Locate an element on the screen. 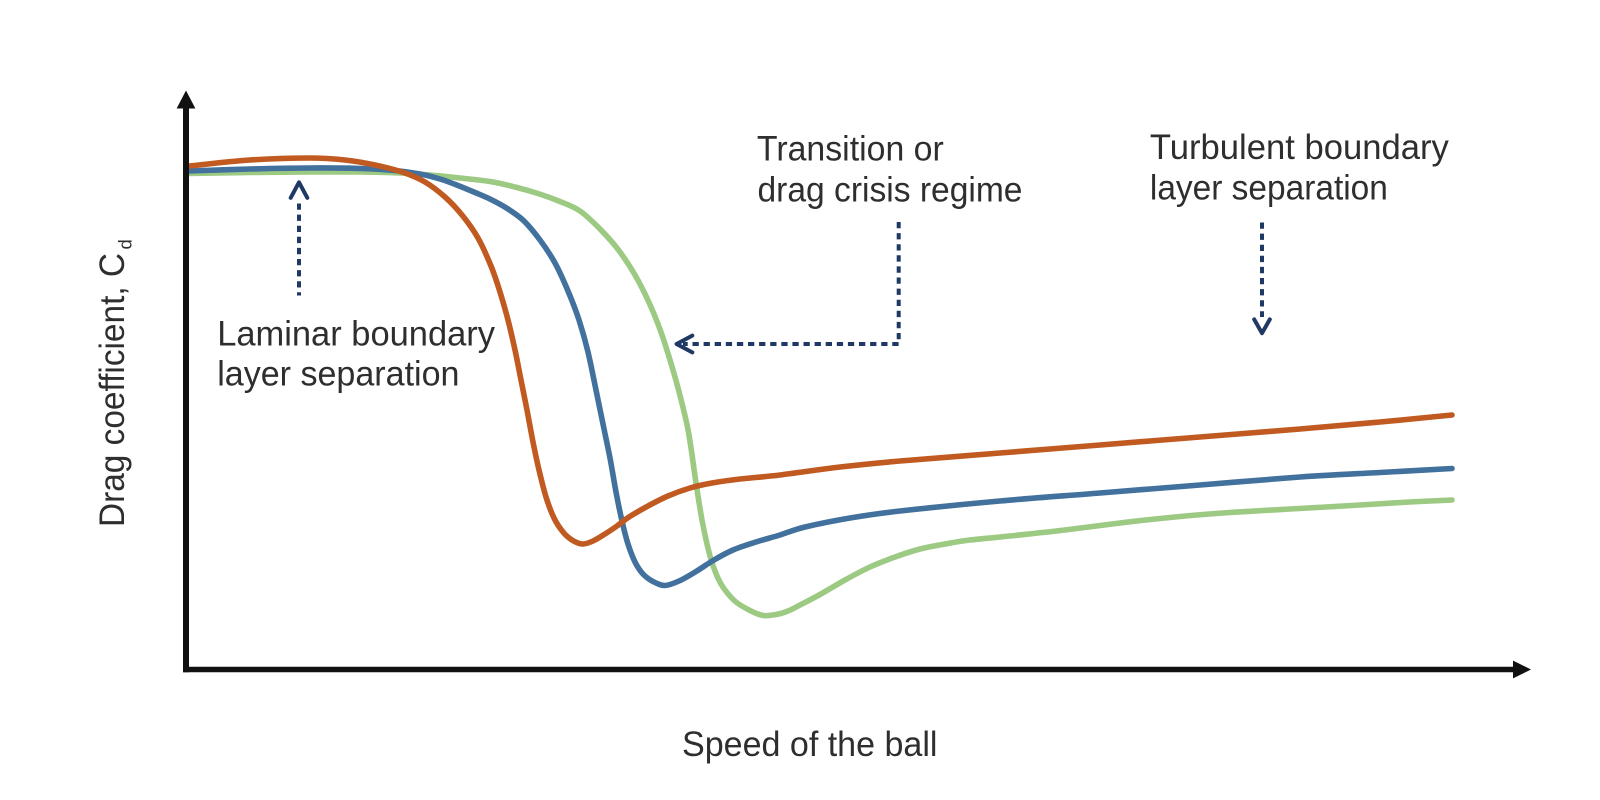 The width and height of the screenshot is (1600, 800). svg-text: Speed of the ball is located at coordinates (810, 744).